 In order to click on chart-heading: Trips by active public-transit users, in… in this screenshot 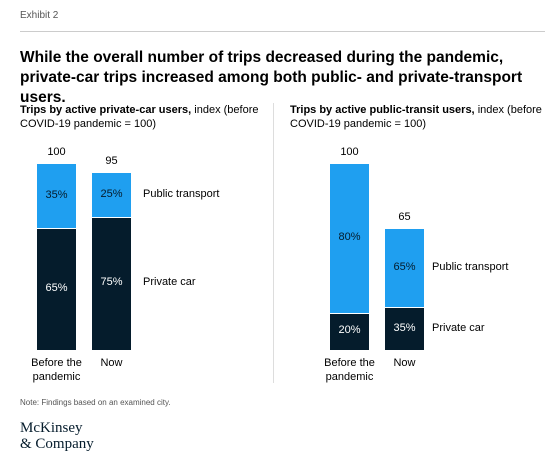, I will do `click(417, 117)`.